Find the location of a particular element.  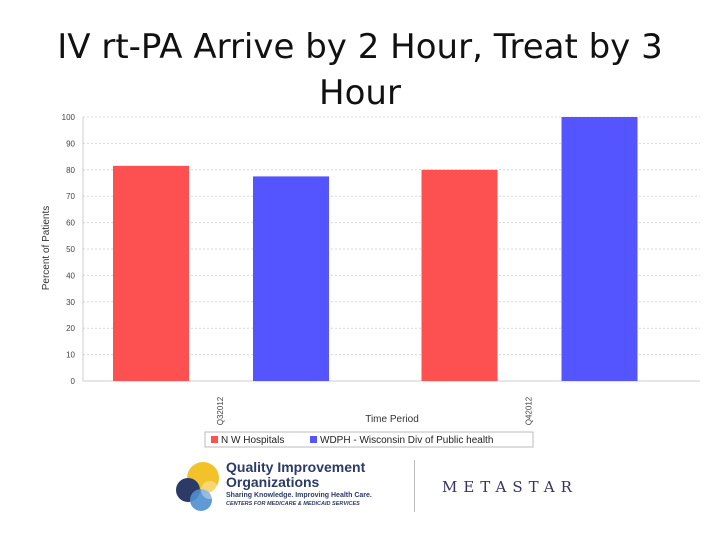

x-tick-label: Q32012 is located at coordinates (220, 410).